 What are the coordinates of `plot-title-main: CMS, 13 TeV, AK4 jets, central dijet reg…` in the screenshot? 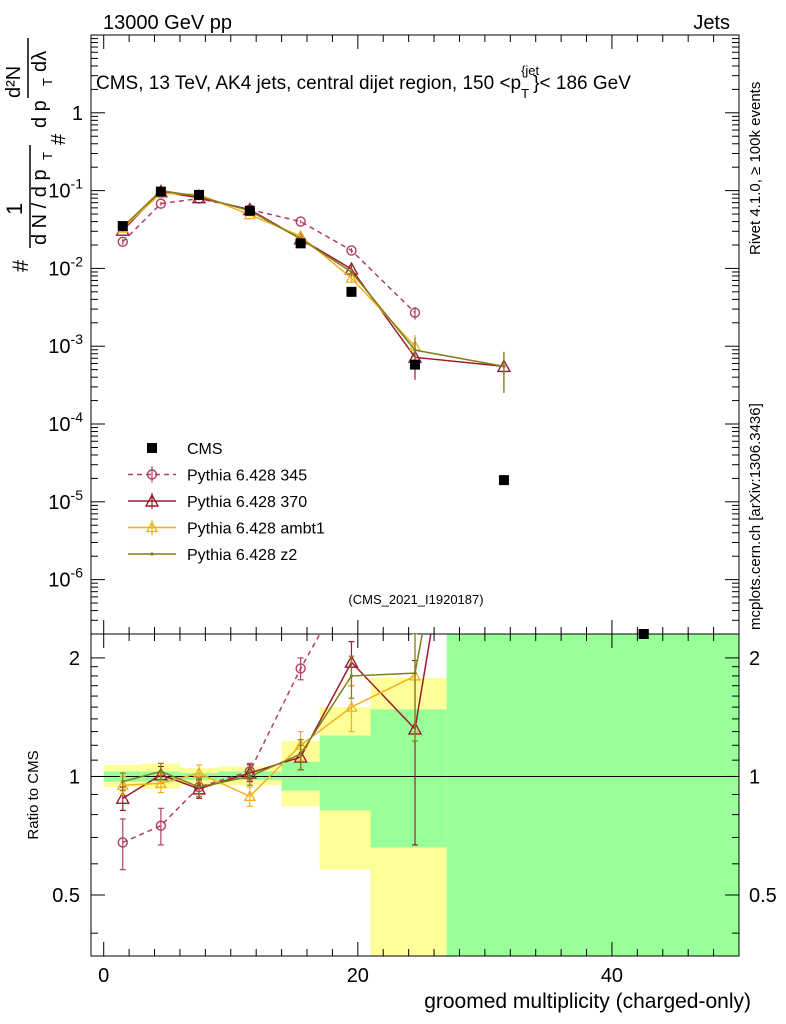 It's located at (308, 83).